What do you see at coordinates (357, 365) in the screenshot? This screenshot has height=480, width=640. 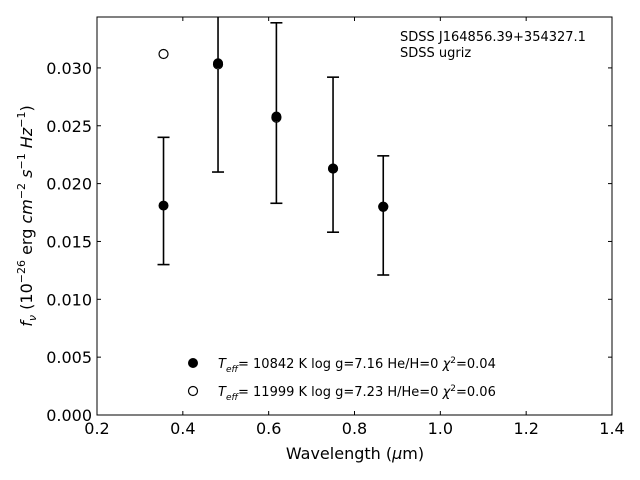 I see `legend-entry-1: Teff= 10842 K log g=7.16 He/H=0 χ2=0.04` at bounding box center [357, 365].